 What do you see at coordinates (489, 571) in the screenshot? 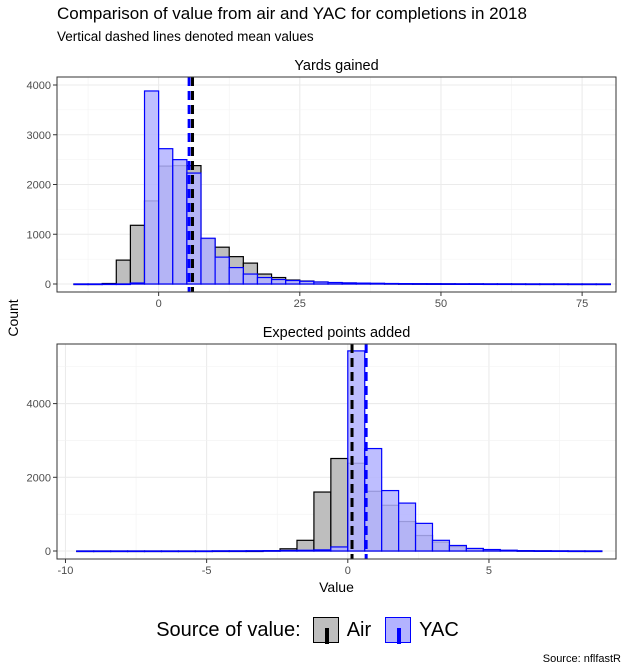
I see `epa-x-tick-label: 5` at bounding box center [489, 571].